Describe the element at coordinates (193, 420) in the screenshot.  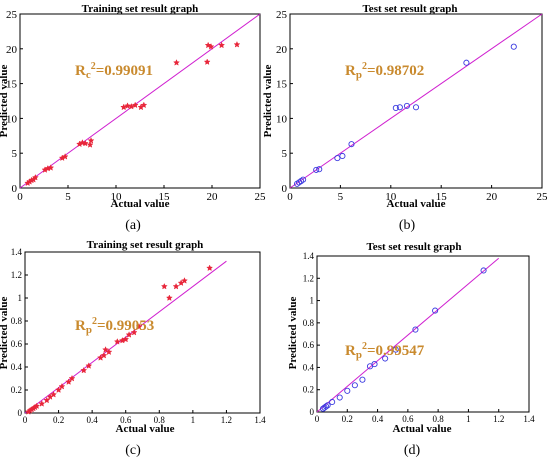
I see `x-tick-label: 1` at that location.